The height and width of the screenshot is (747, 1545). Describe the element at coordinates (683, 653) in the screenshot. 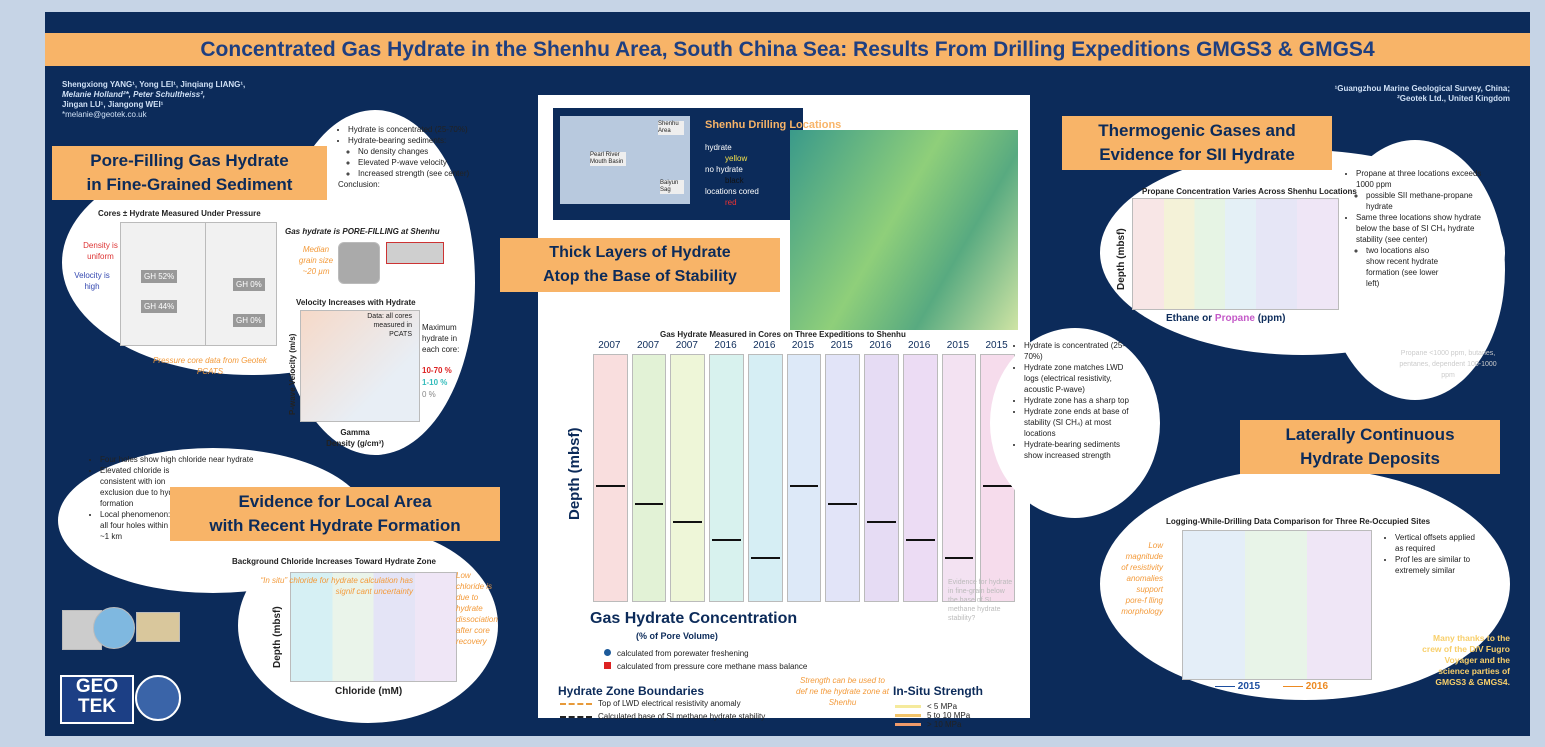

I see `text: calculated from porewater freshening` at that location.